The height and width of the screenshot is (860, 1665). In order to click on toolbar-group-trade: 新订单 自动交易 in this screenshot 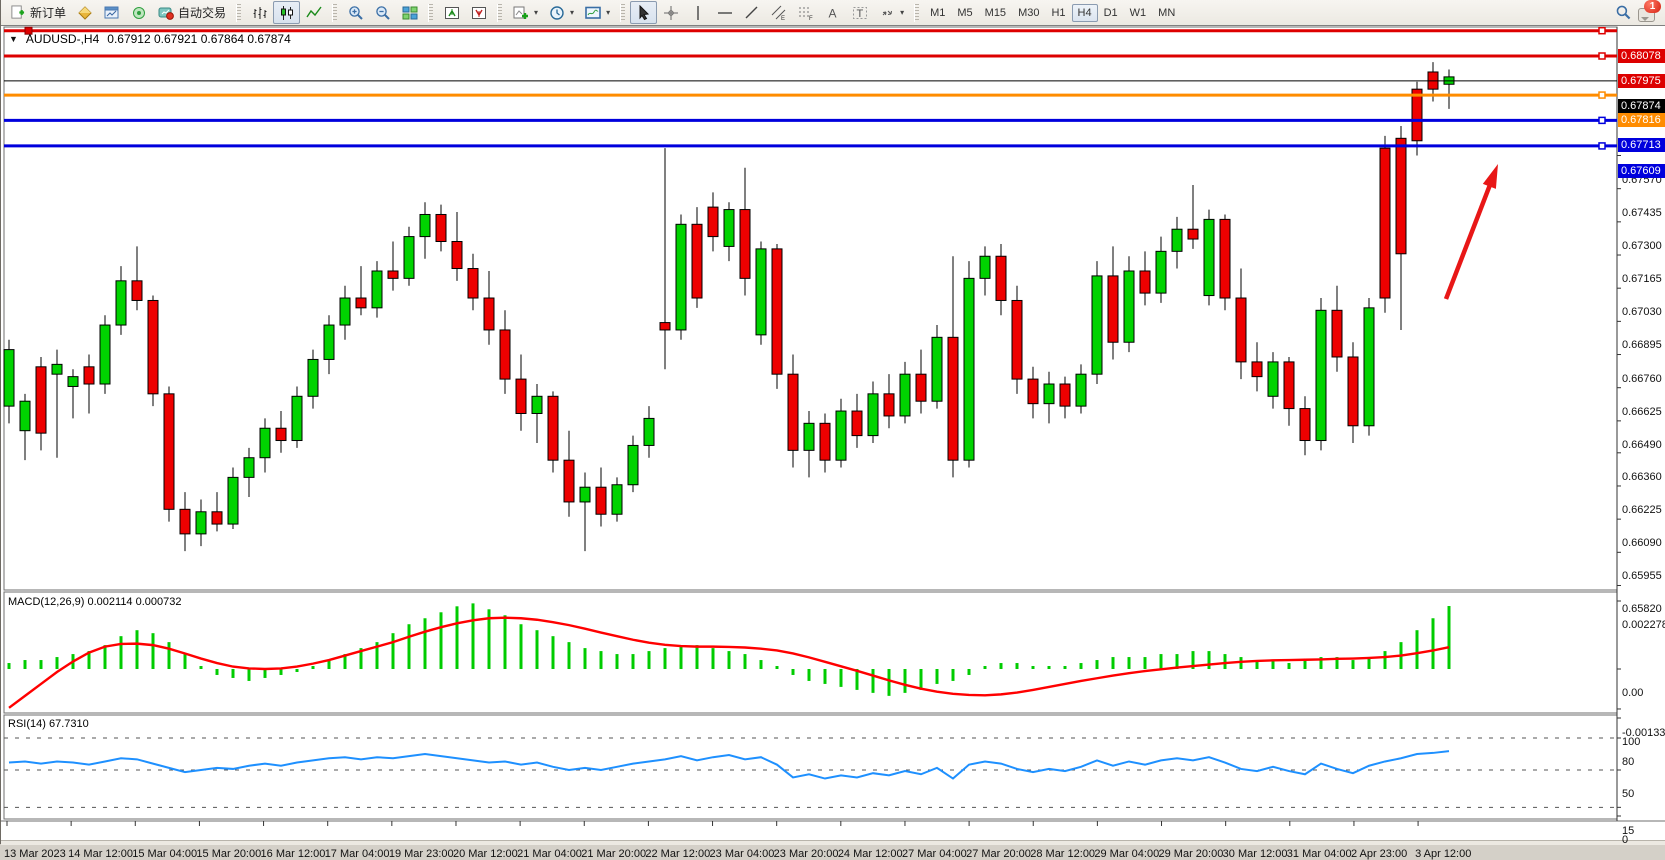, I will do `click(117, 12)`.